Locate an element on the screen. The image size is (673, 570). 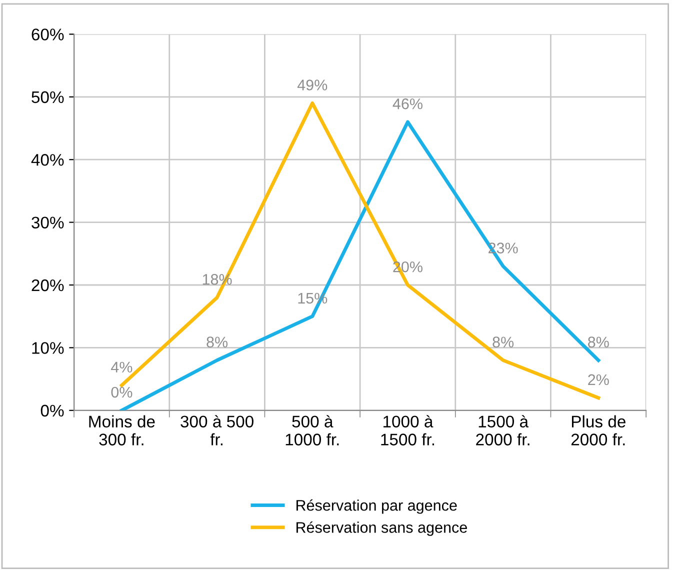
data-label: 49% is located at coordinates (312, 85).